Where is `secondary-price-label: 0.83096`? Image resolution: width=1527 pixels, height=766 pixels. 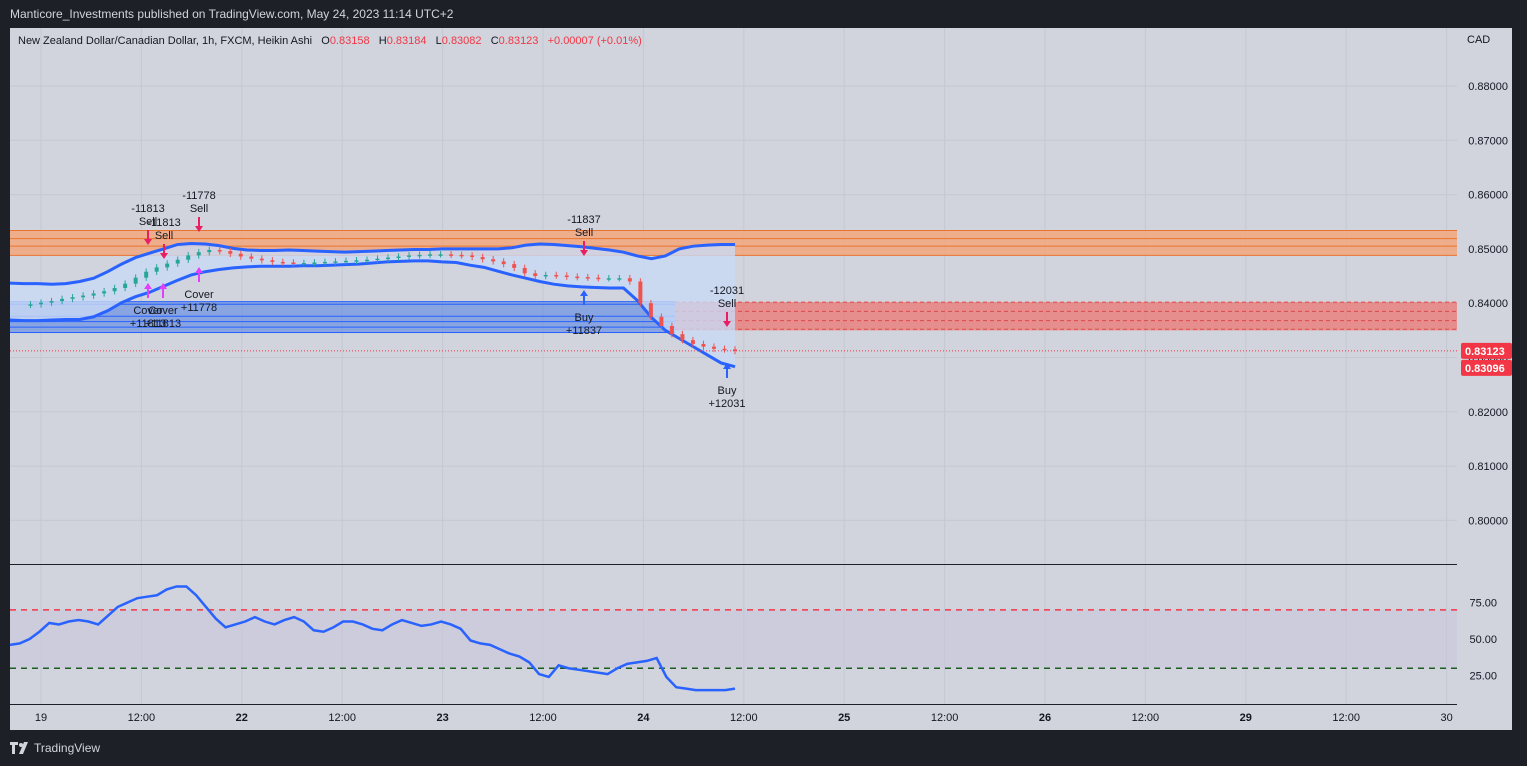 secondary-price-label: 0.83096 is located at coordinates (1485, 369).